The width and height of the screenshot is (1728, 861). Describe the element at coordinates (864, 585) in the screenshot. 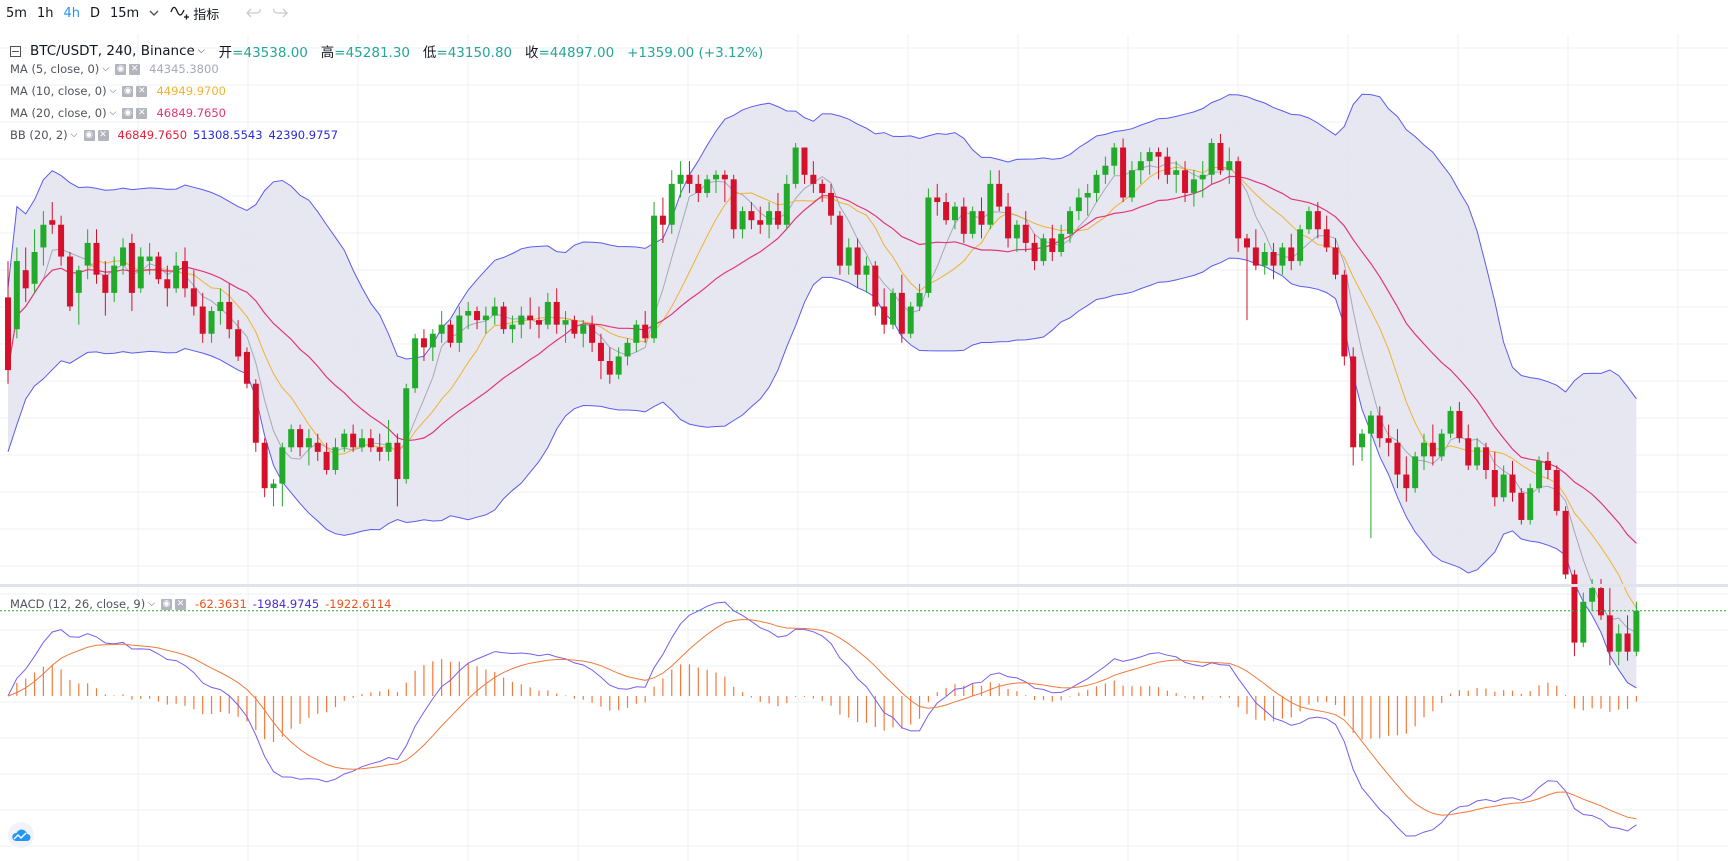

I see `pane-separator` at that location.